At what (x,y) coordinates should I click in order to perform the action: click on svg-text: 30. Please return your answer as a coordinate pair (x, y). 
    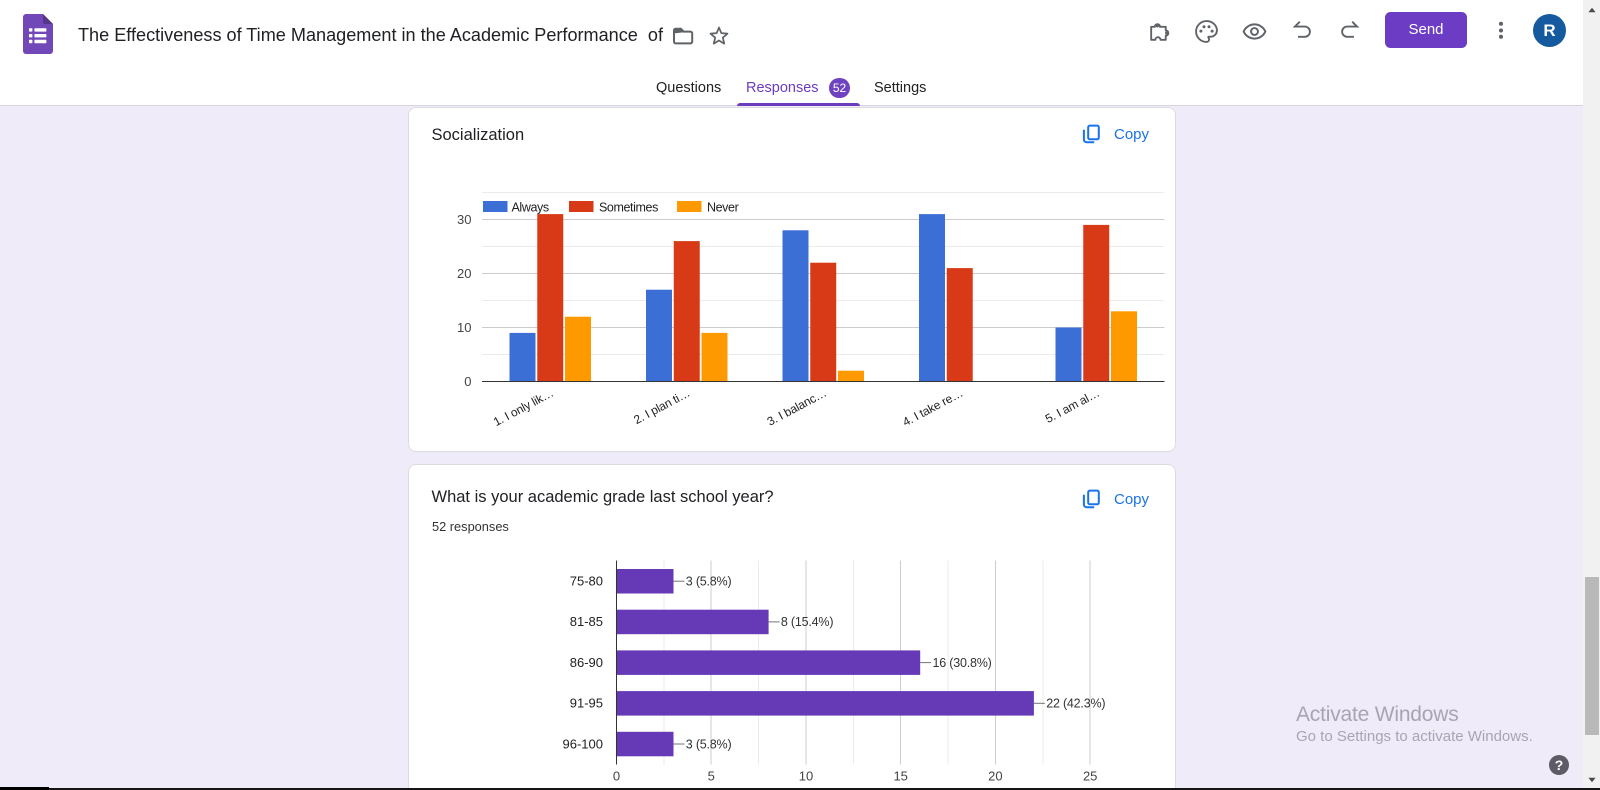
    Looking at the image, I should click on (464, 219).